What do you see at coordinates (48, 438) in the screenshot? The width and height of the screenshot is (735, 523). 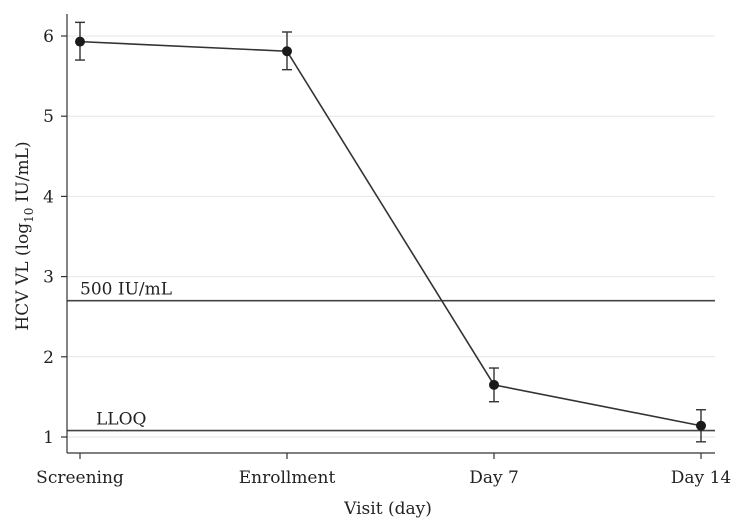 I see `y-tick-label-1: 1` at bounding box center [48, 438].